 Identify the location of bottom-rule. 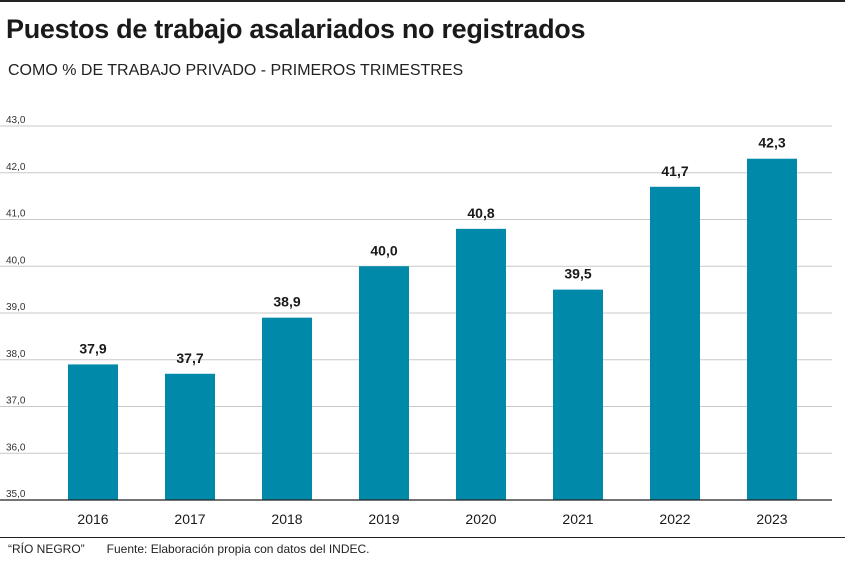
(422, 537).